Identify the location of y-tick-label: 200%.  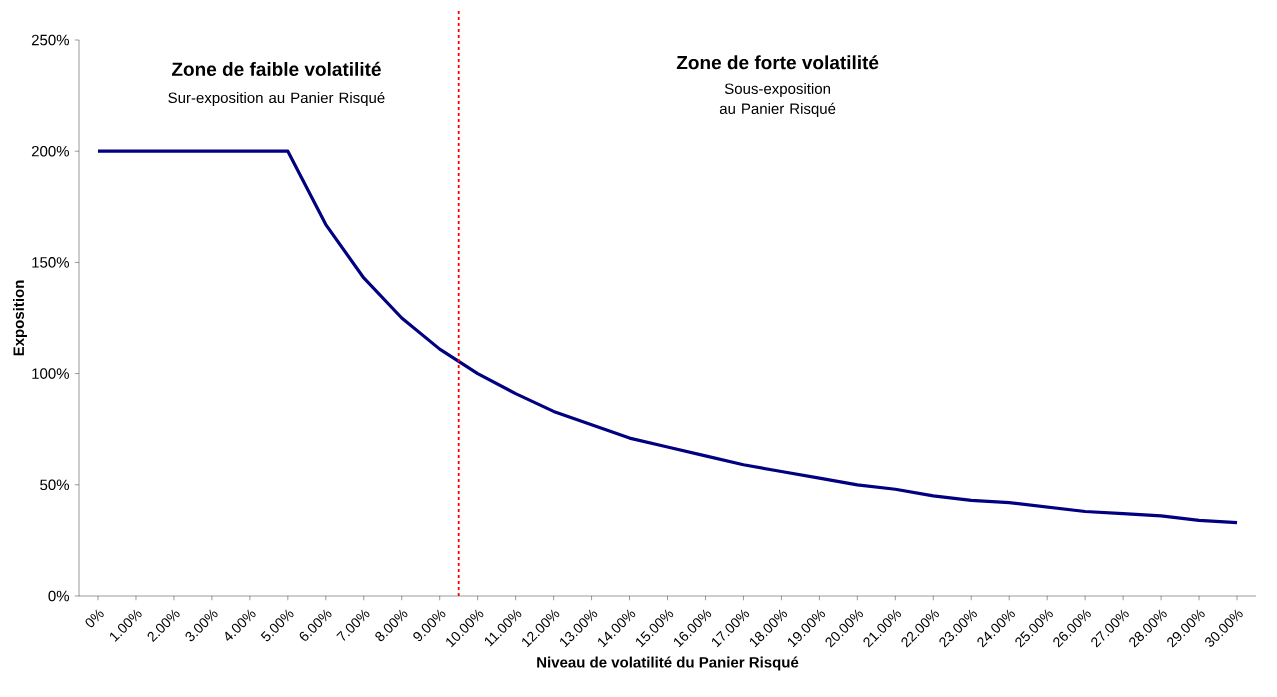
(50, 151).